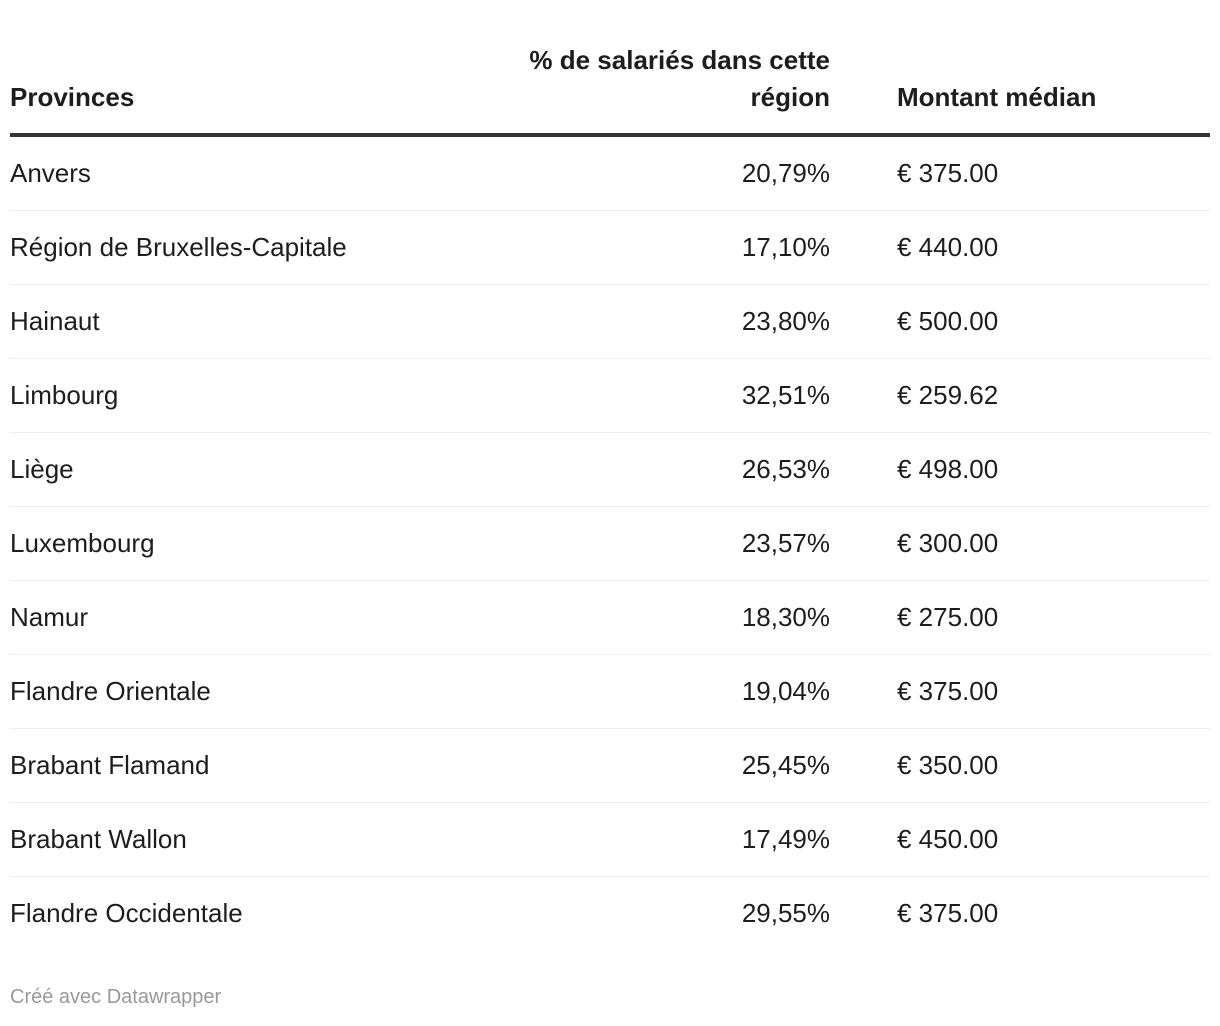 The image size is (1220, 1026). What do you see at coordinates (116, 997) in the screenshot?
I see `attribution-link: Créé avec Datawrapper` at bounding box center [116, 997].